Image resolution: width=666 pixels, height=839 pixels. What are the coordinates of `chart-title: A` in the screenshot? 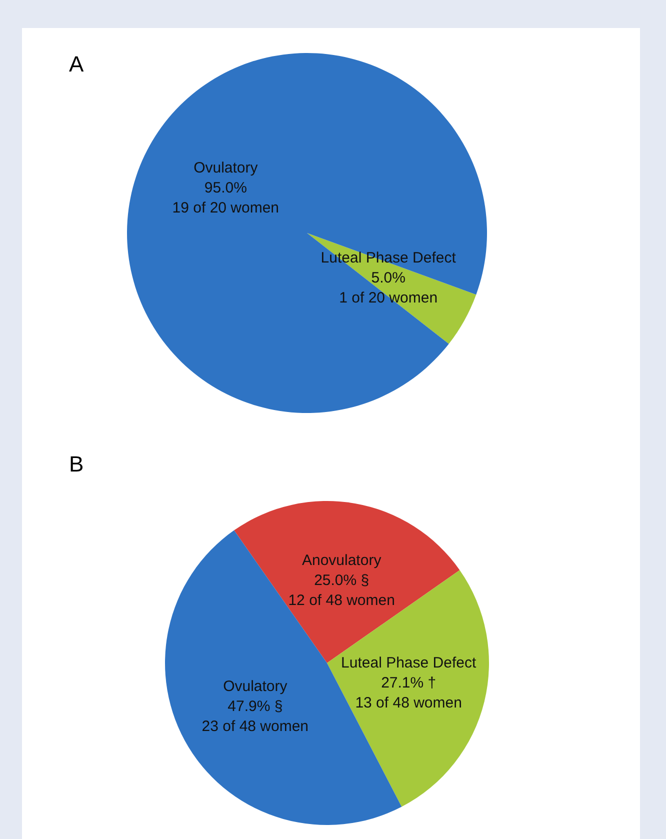 It's located at (76, 64).